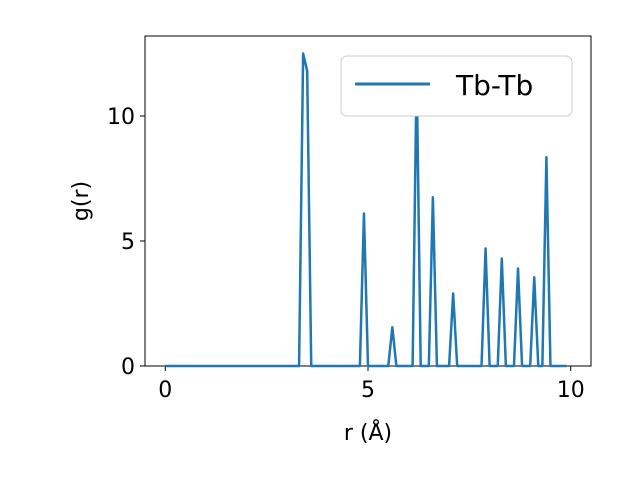 This screenshot has height=480, width=640. I want to click on x-axis-label: r (Å), so click(368, 432).